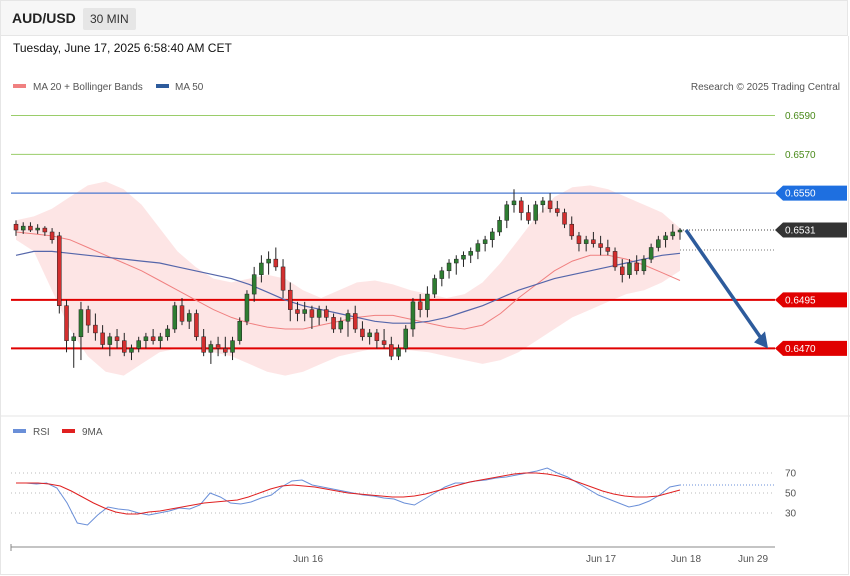 The height and width of the screenshot is (576, 850). What do you see at coordinates (800, 231) in the screenshot?
I see `price-label-0.6531: 0.6531` at bounding box center [800, 231].